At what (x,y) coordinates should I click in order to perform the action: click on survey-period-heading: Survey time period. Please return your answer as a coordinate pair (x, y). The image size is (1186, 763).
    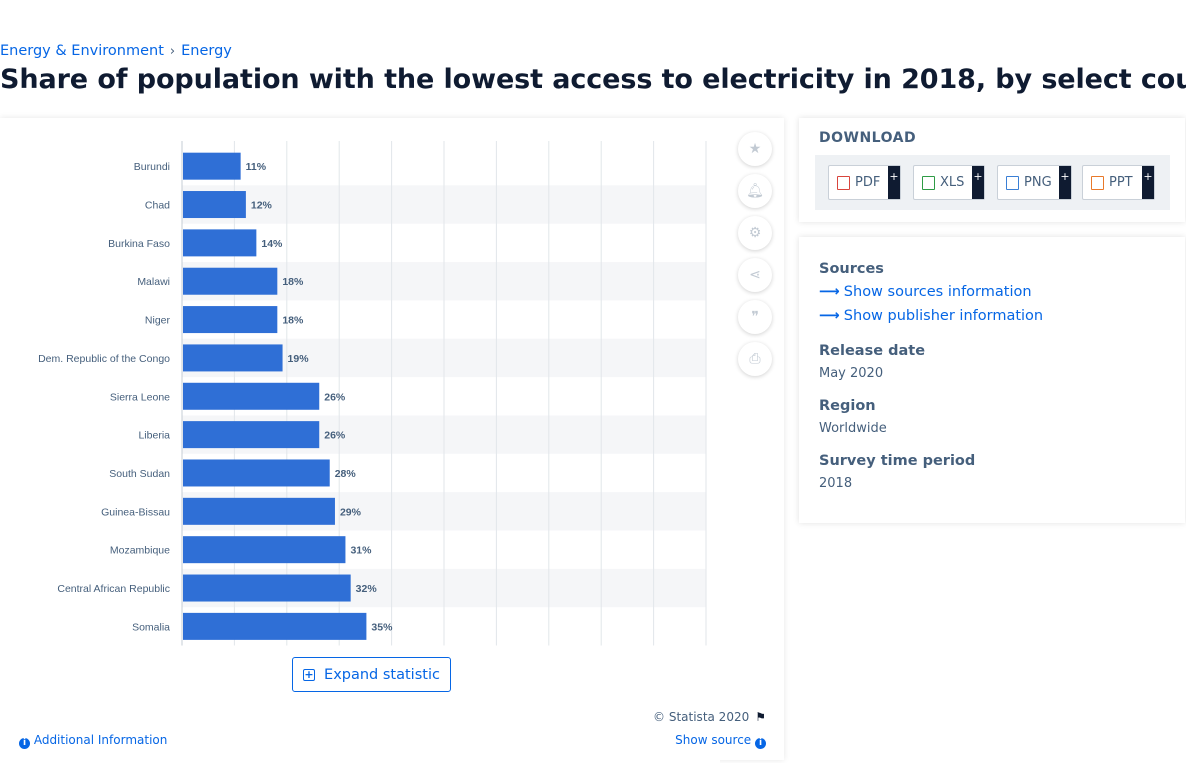
    Looking at the image, I should click on (897, 461).